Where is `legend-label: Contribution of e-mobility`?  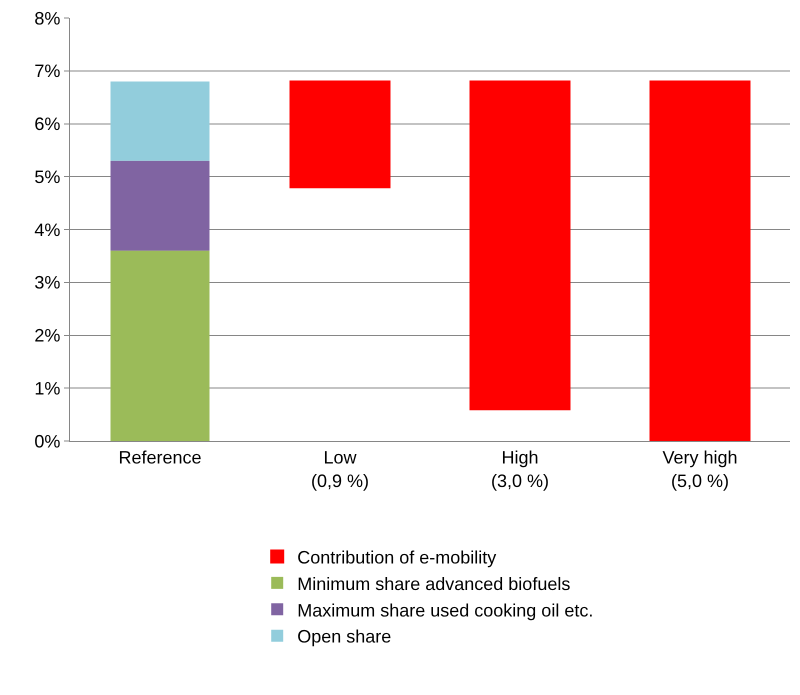 legend-label: Contribution of e-mobility is located at coordinates (396, 558).